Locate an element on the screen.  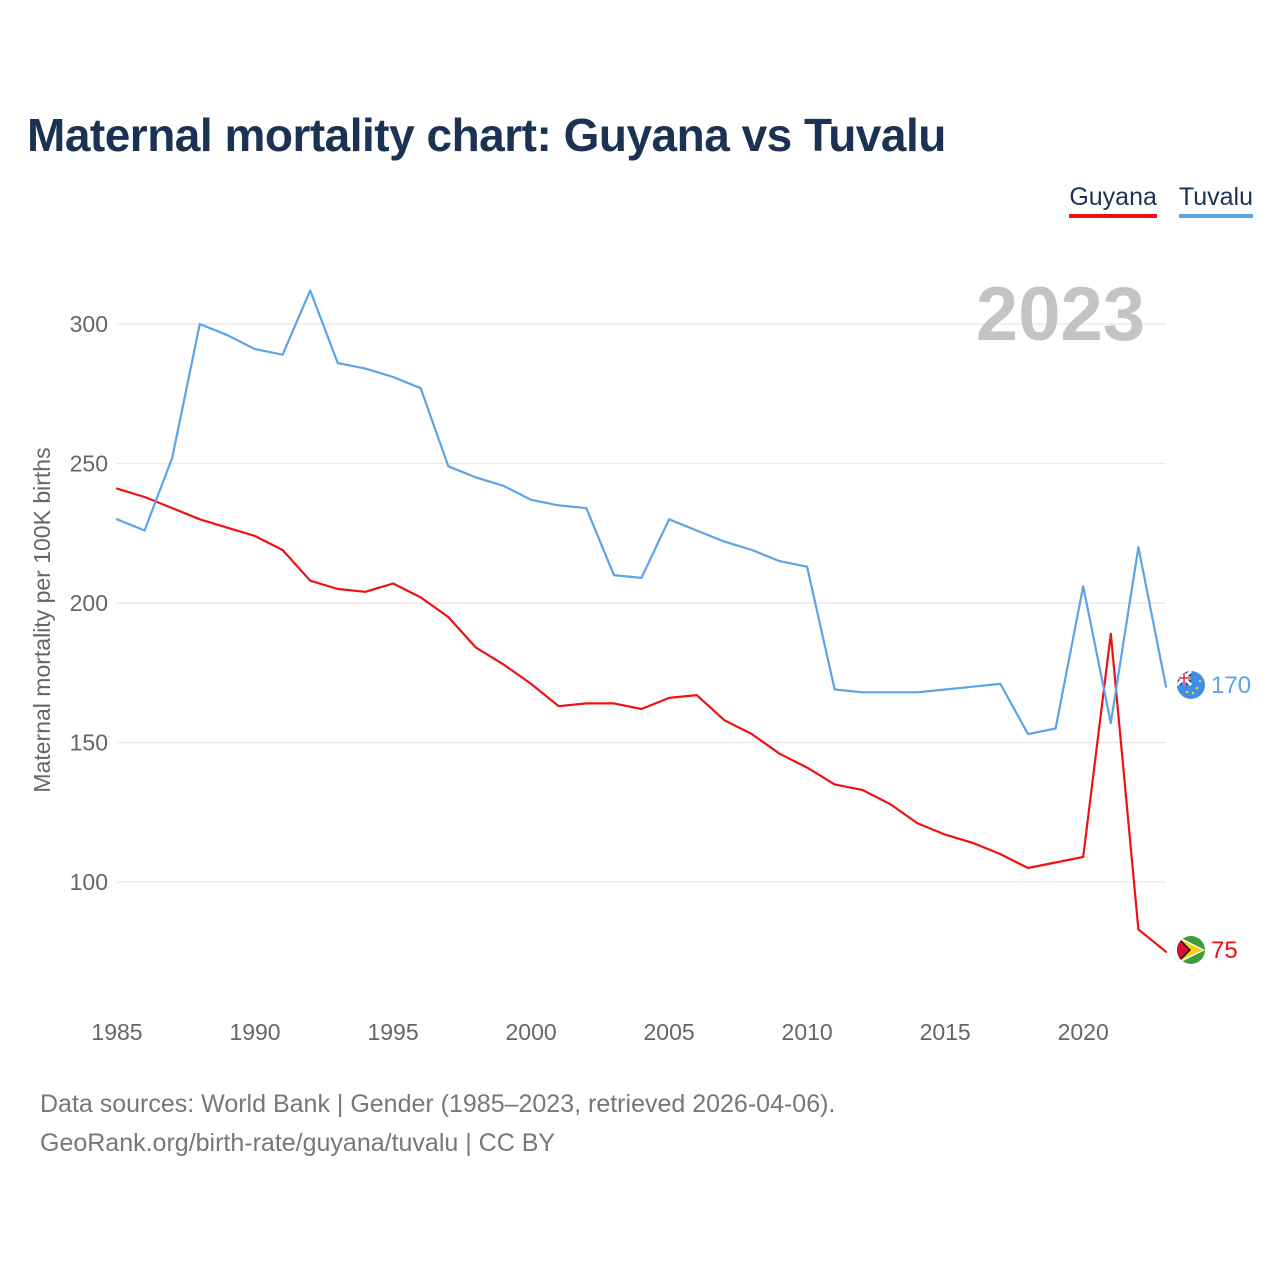
y-tick-label: 100 is located at coordinates (89, 882).